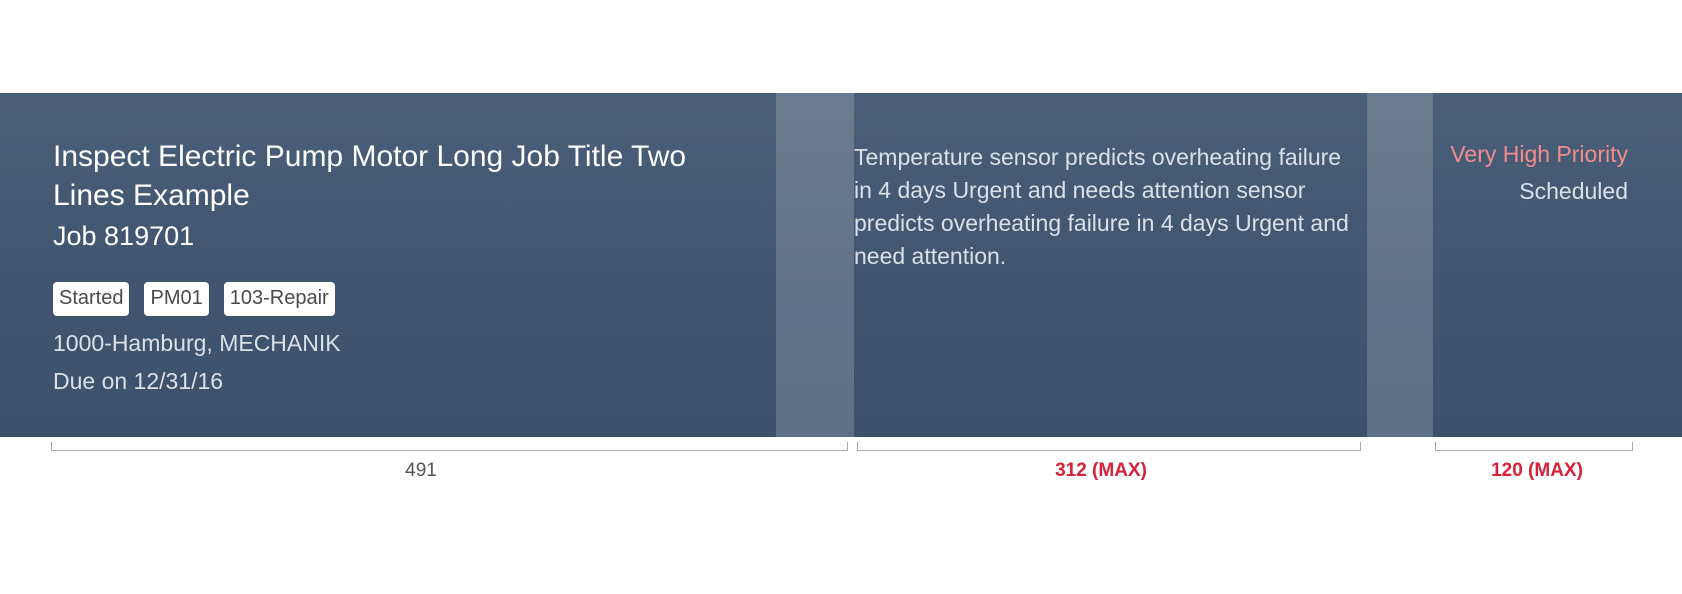 The width and height of the screenshot is (1682, 594). Describe the element at coordinates (1573, 191) in the screenshot. I see `schedule-status: Scheduled` at that location.